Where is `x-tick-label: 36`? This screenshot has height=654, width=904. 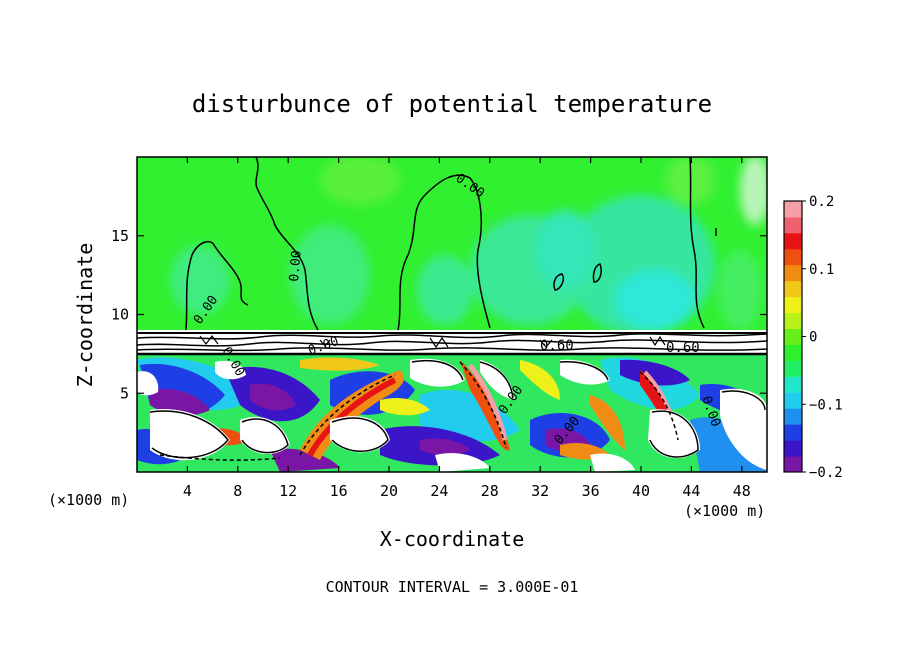
x-tick-label: 36 is located at coordinates (591, 491).